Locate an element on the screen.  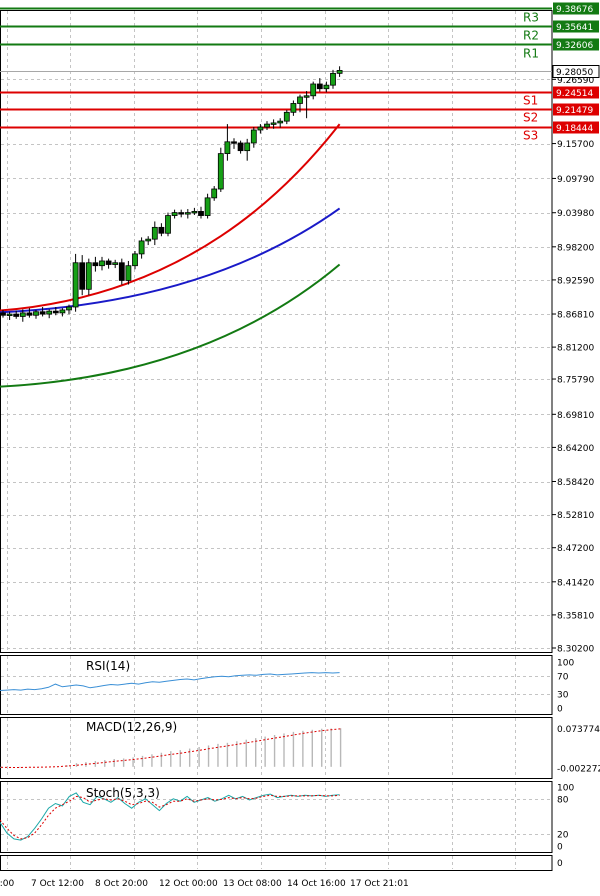
time-axis-label-4: 13 Oct 08:00 is located at coordinates (252, 884).